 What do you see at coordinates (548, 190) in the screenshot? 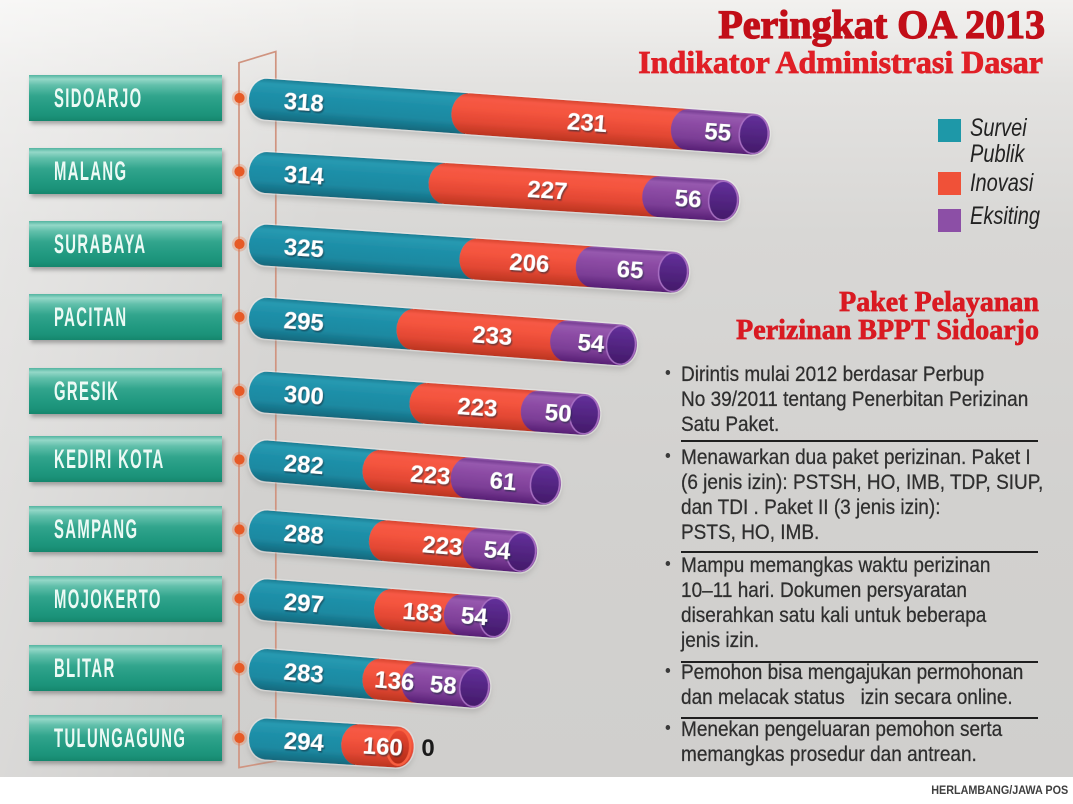
I see `svg-text: 227` at bounding box center [548, 190].